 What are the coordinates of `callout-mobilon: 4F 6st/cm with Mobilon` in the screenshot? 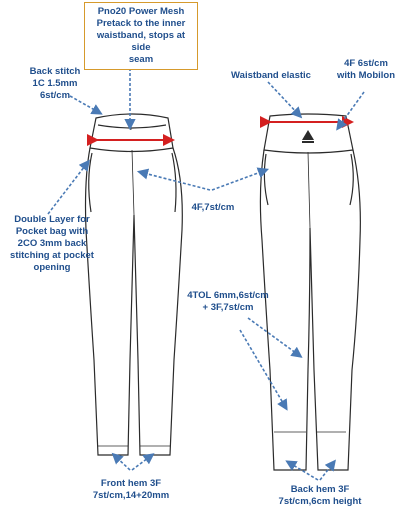 It's located at (366, 69).